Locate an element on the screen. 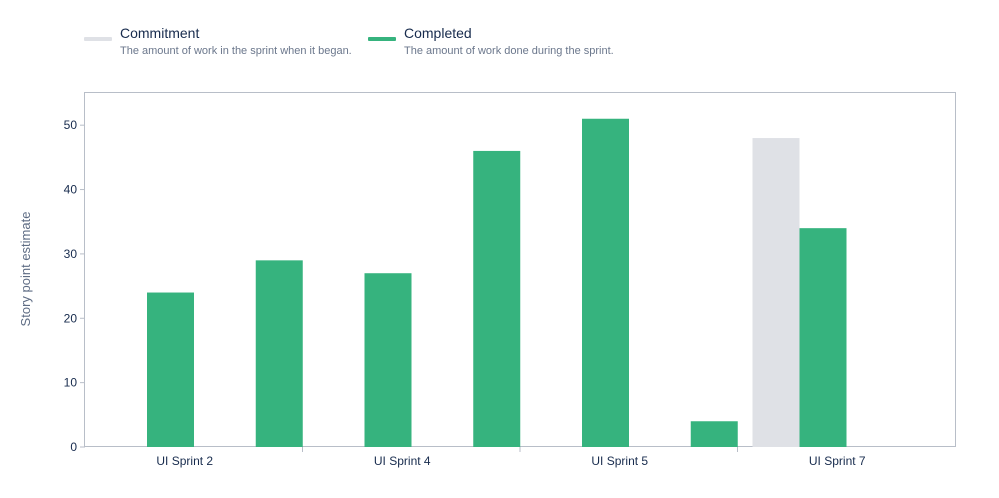 Image resolution: width=999 pixels, height=498 pixels. y-tick-label: 20 is located at coordinates (71, 318).